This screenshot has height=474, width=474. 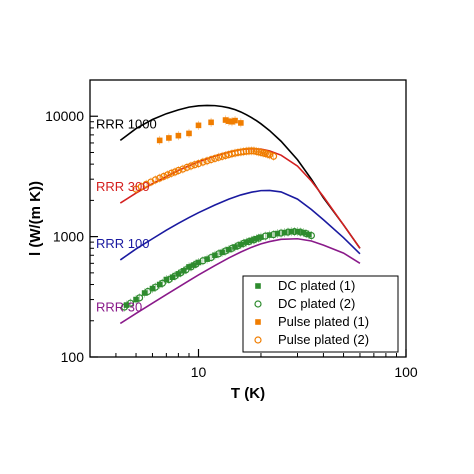 What do you see at coordinates (68, 237) in the screenshot?
I see `y-tick-label: 1000` at bounding box center [68, 237].